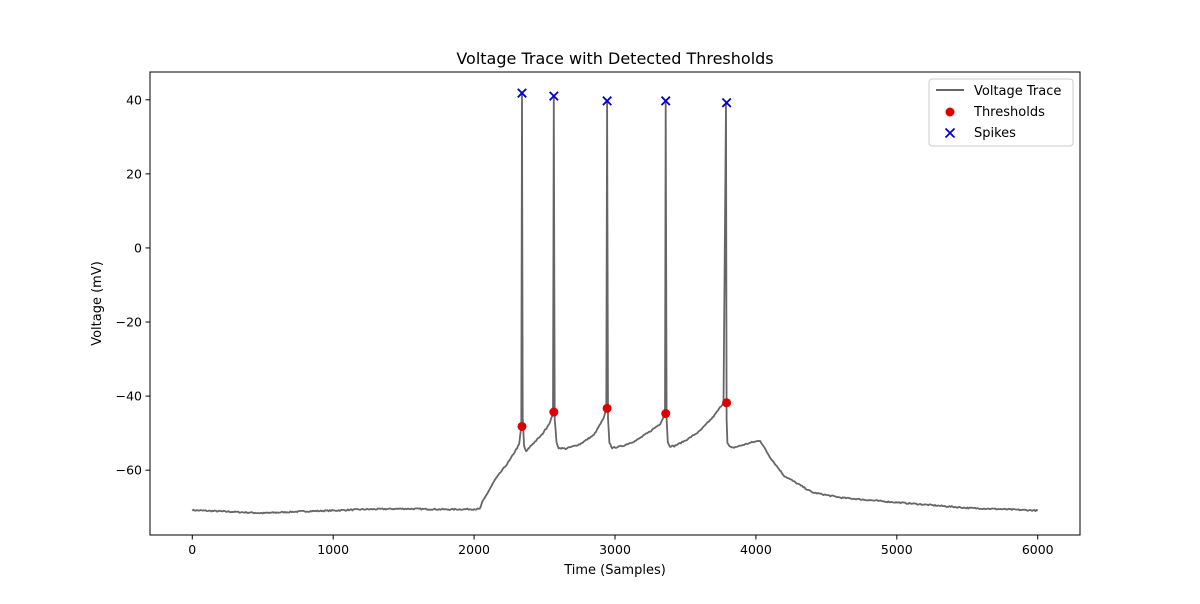 This screenshot has width=1200, height=604. What do you see at coordinates (129, 322) in the screenshot?
I see `y-tick-label: −20` at bounding box center [129, 322].